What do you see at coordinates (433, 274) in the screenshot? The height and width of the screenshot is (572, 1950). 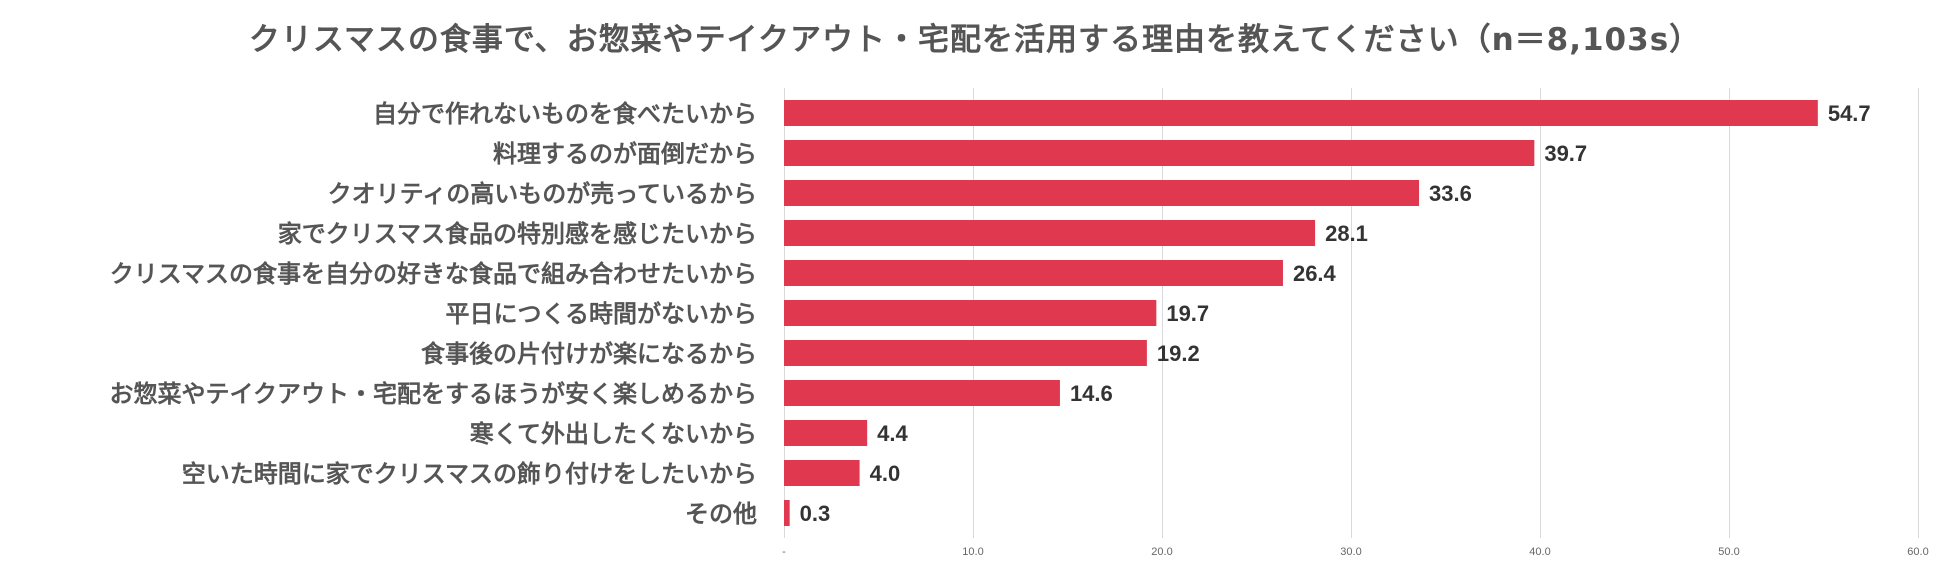 I see `category-label: クリスマスの食事を自分の好きな食品で組み合わせたいから` at bounding box center [433, 274].